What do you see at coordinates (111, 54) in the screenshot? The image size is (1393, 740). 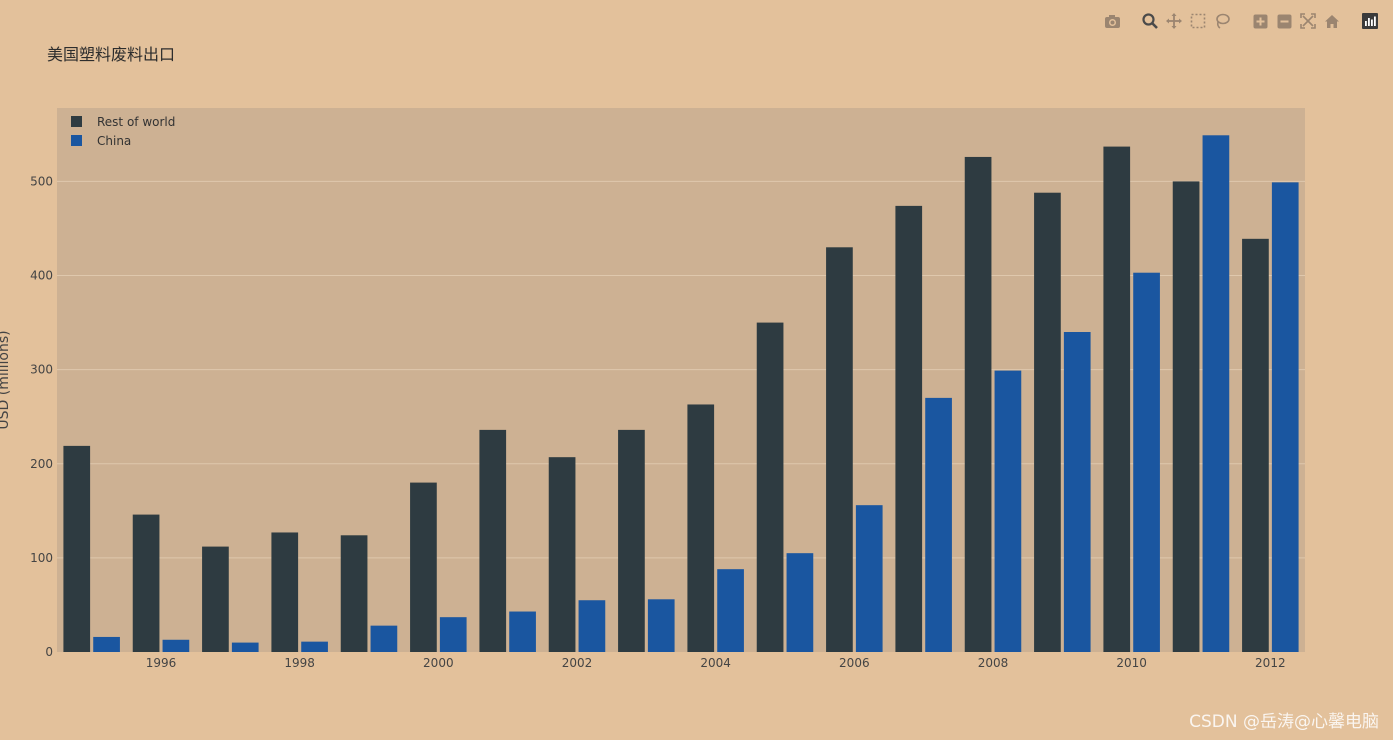 I see `chart-title: 美国塑料废料出口` at bounding box center [111, 54].